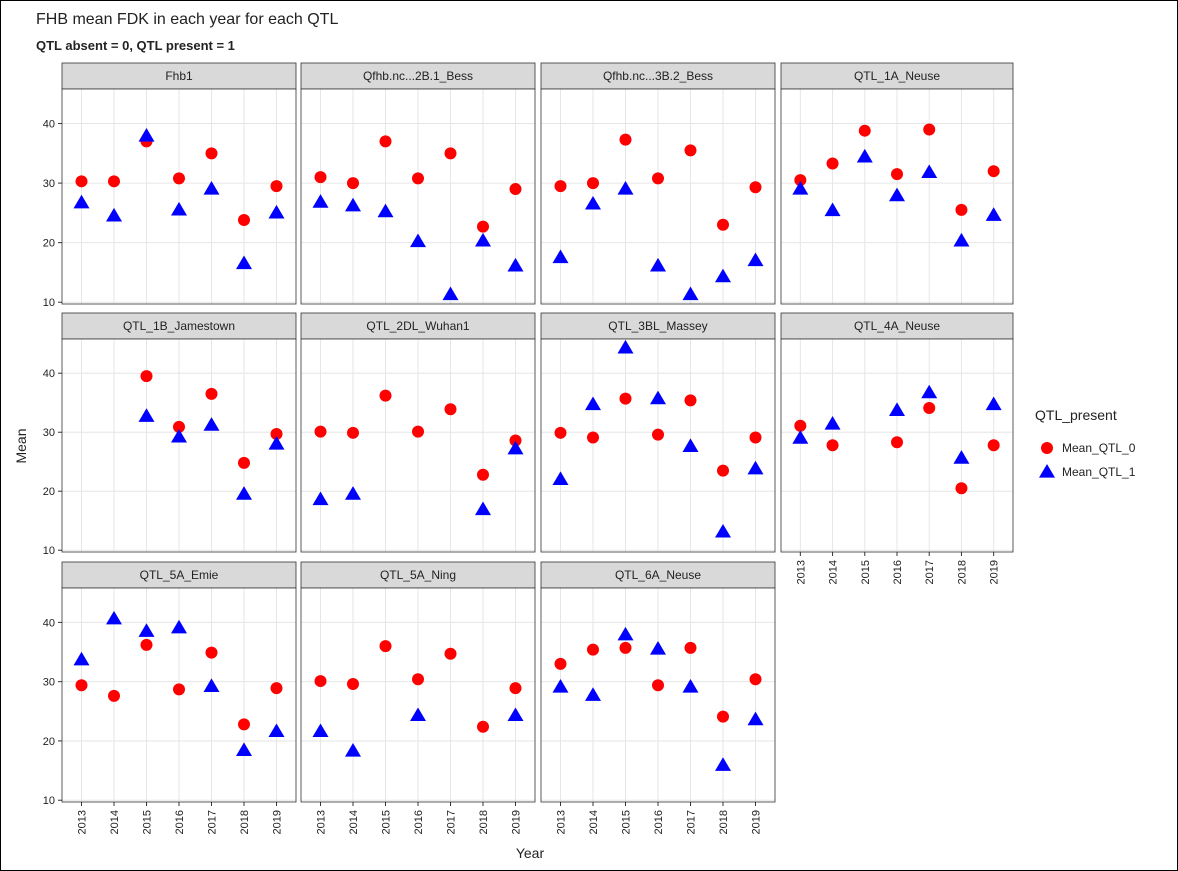 Image resolution: width=1178 pixels, height=871 pixels. I want to click on strip-title: QTL_5A_Ning, so click(418, 575).